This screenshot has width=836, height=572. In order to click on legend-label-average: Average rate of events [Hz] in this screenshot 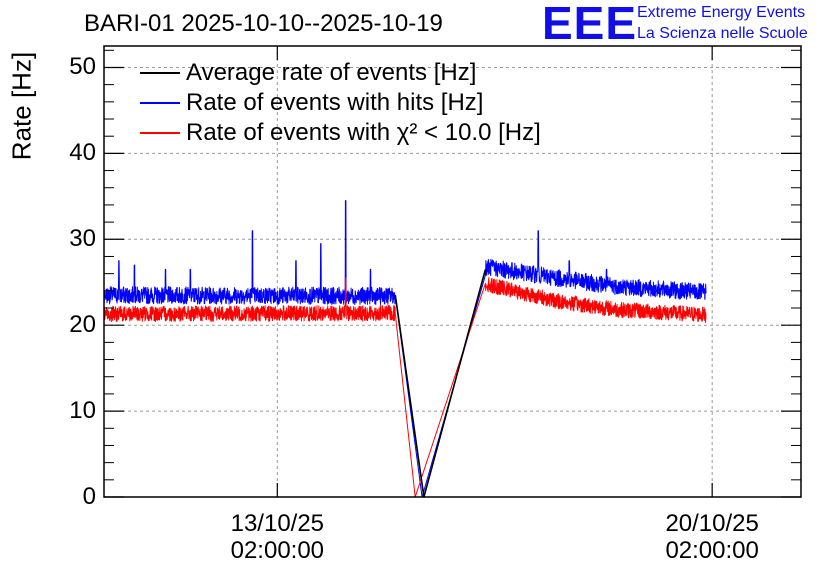, I will do `click(331, 72)`.